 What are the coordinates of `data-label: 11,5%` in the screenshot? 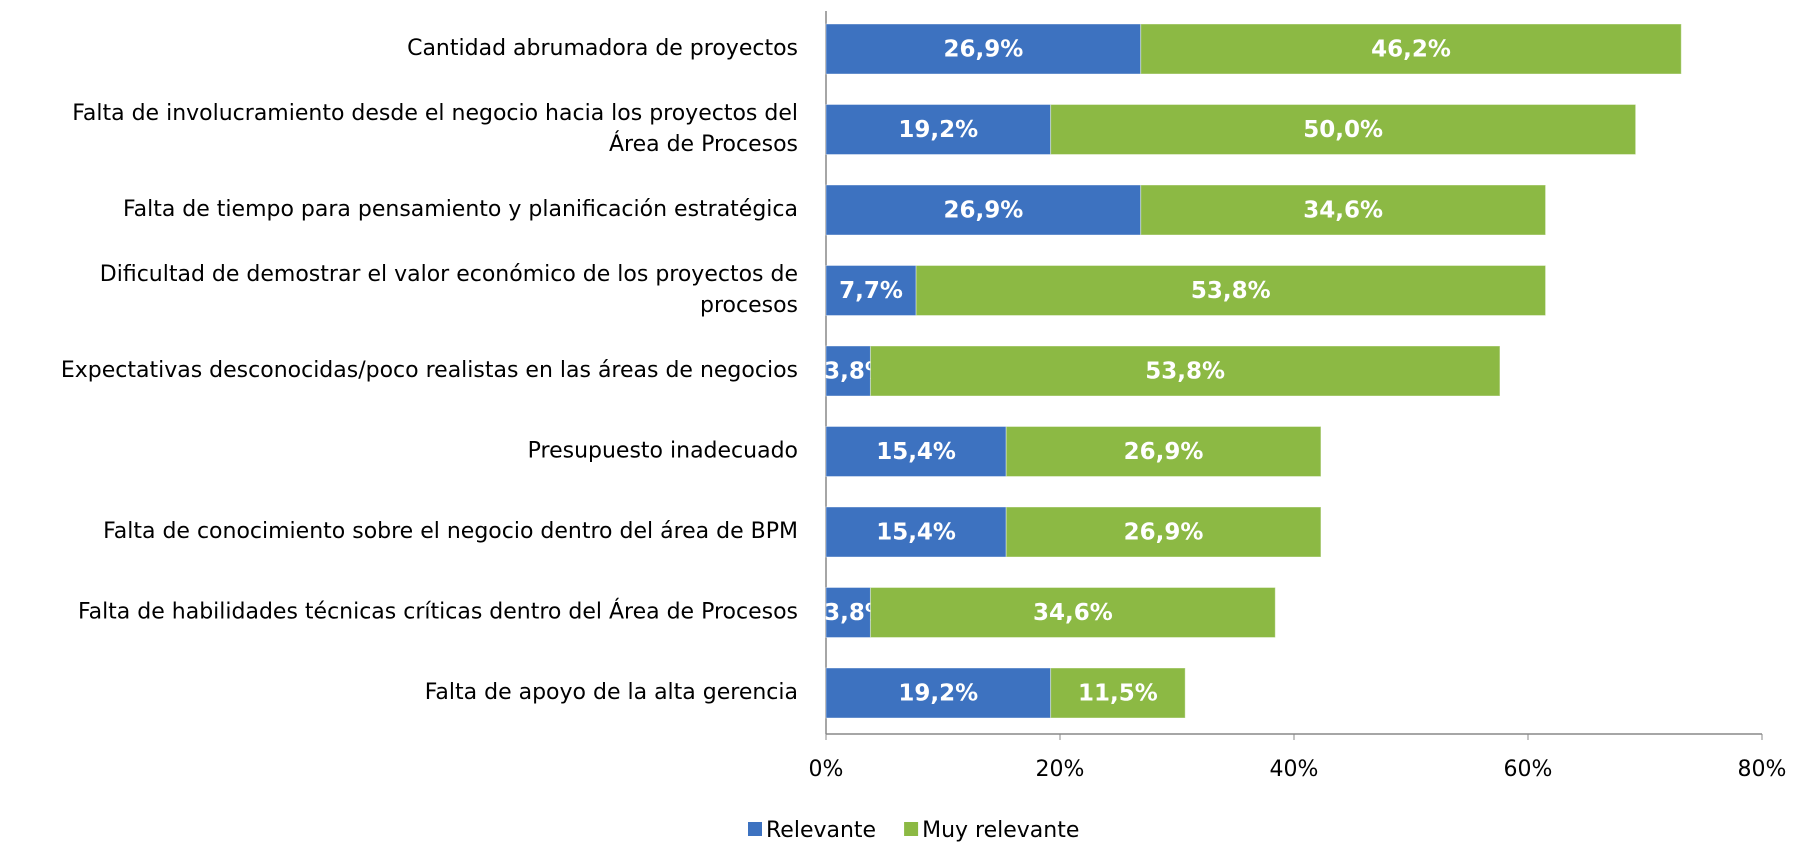 It's located at (1118, 694).